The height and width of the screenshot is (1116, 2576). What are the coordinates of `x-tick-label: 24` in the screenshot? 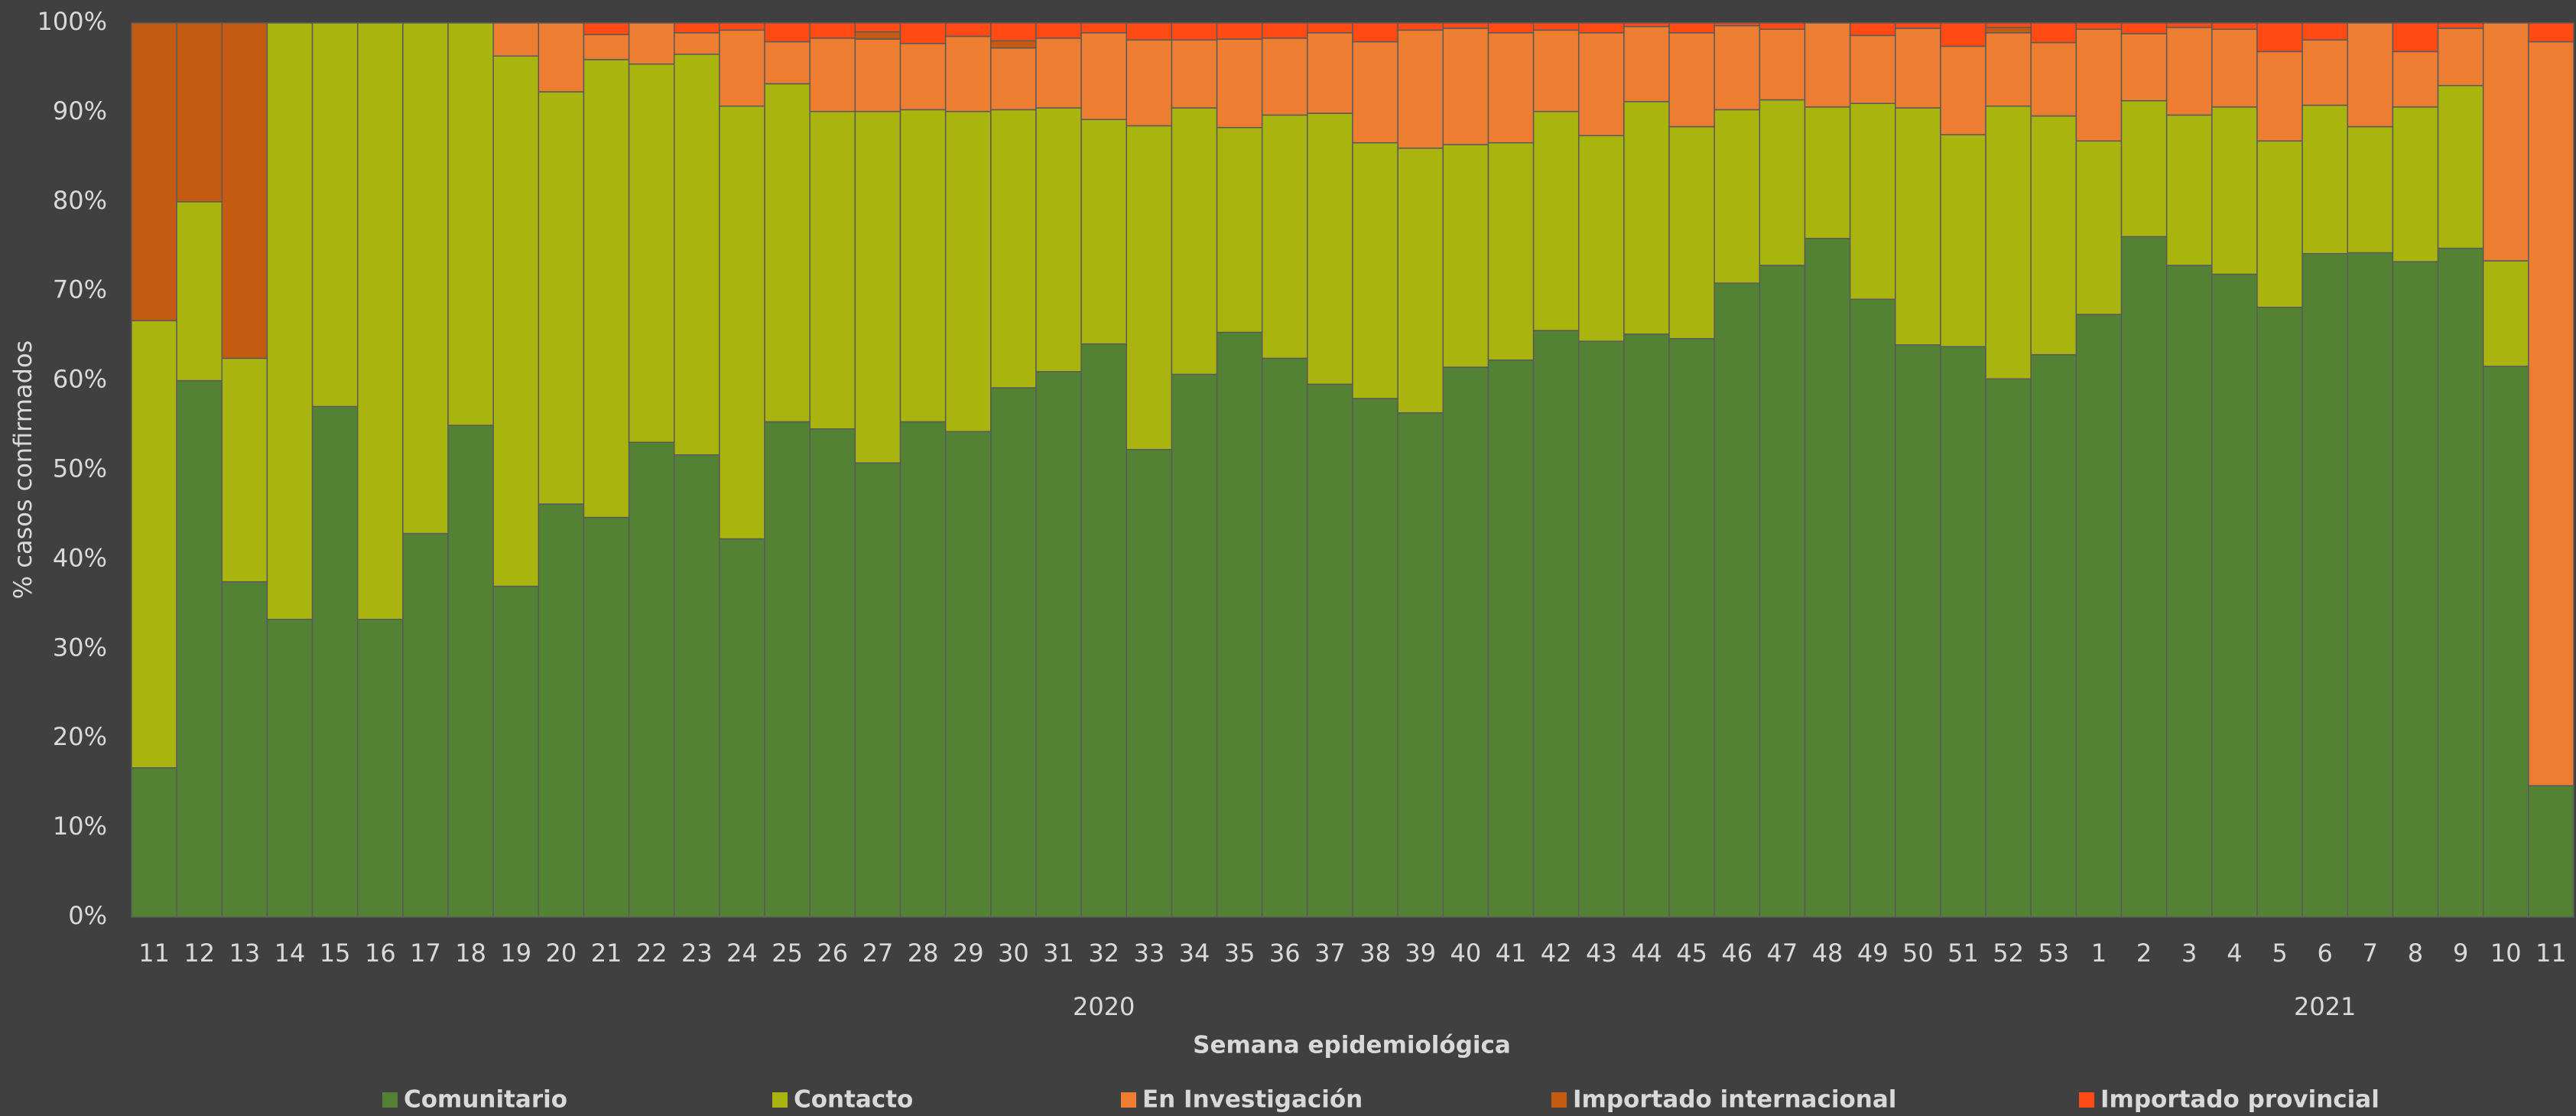 It's located at (742, 954).